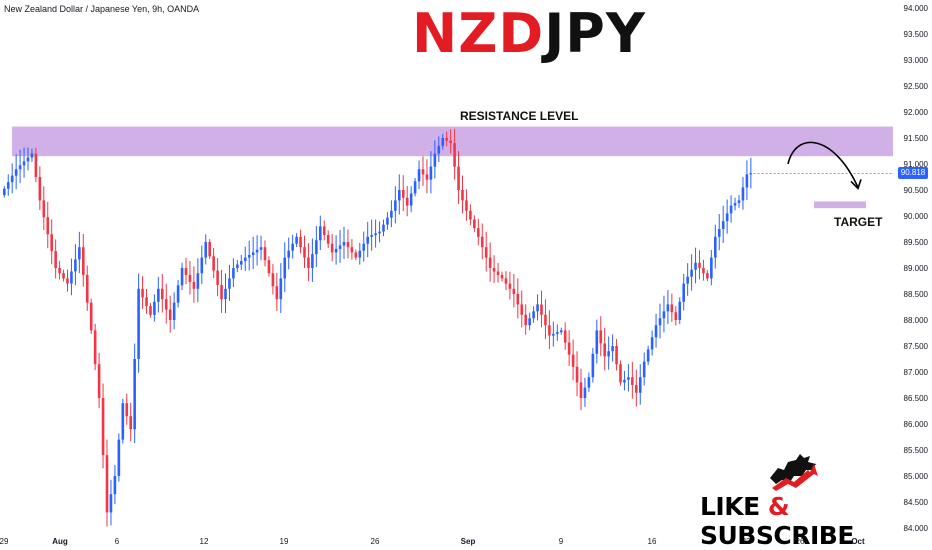  I want to click on x-tick-label: 6, so click(117, 541).